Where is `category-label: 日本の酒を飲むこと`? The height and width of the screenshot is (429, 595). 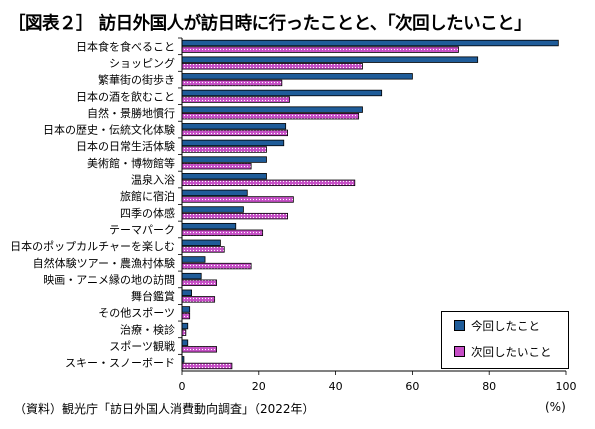
category-label: 日本の酒を飲むこと is located at coordinates (125, 96).